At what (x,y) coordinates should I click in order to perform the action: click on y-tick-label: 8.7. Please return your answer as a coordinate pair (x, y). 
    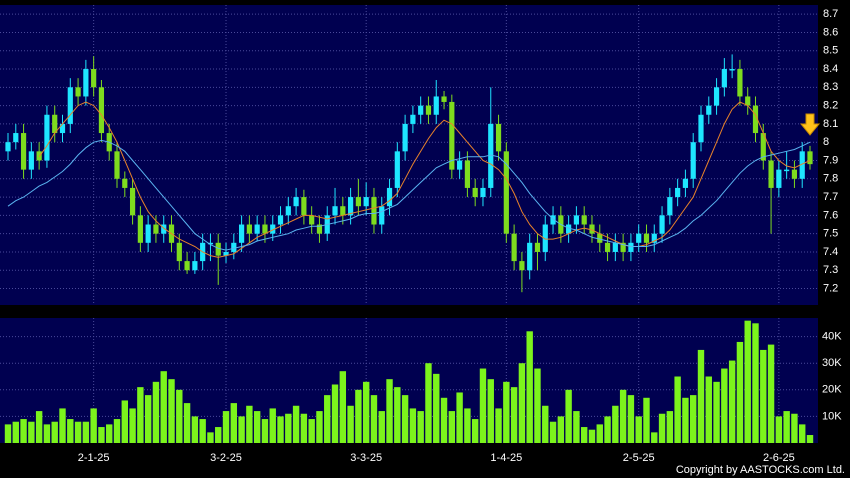
    Looking at the image, I should click on (830, 14).